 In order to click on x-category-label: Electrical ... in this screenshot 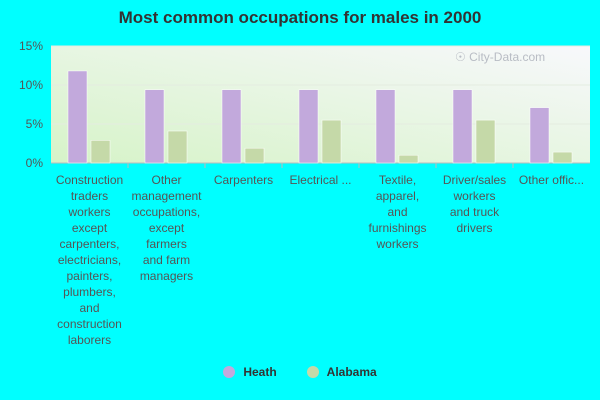, I will do `click(320, 180)`.